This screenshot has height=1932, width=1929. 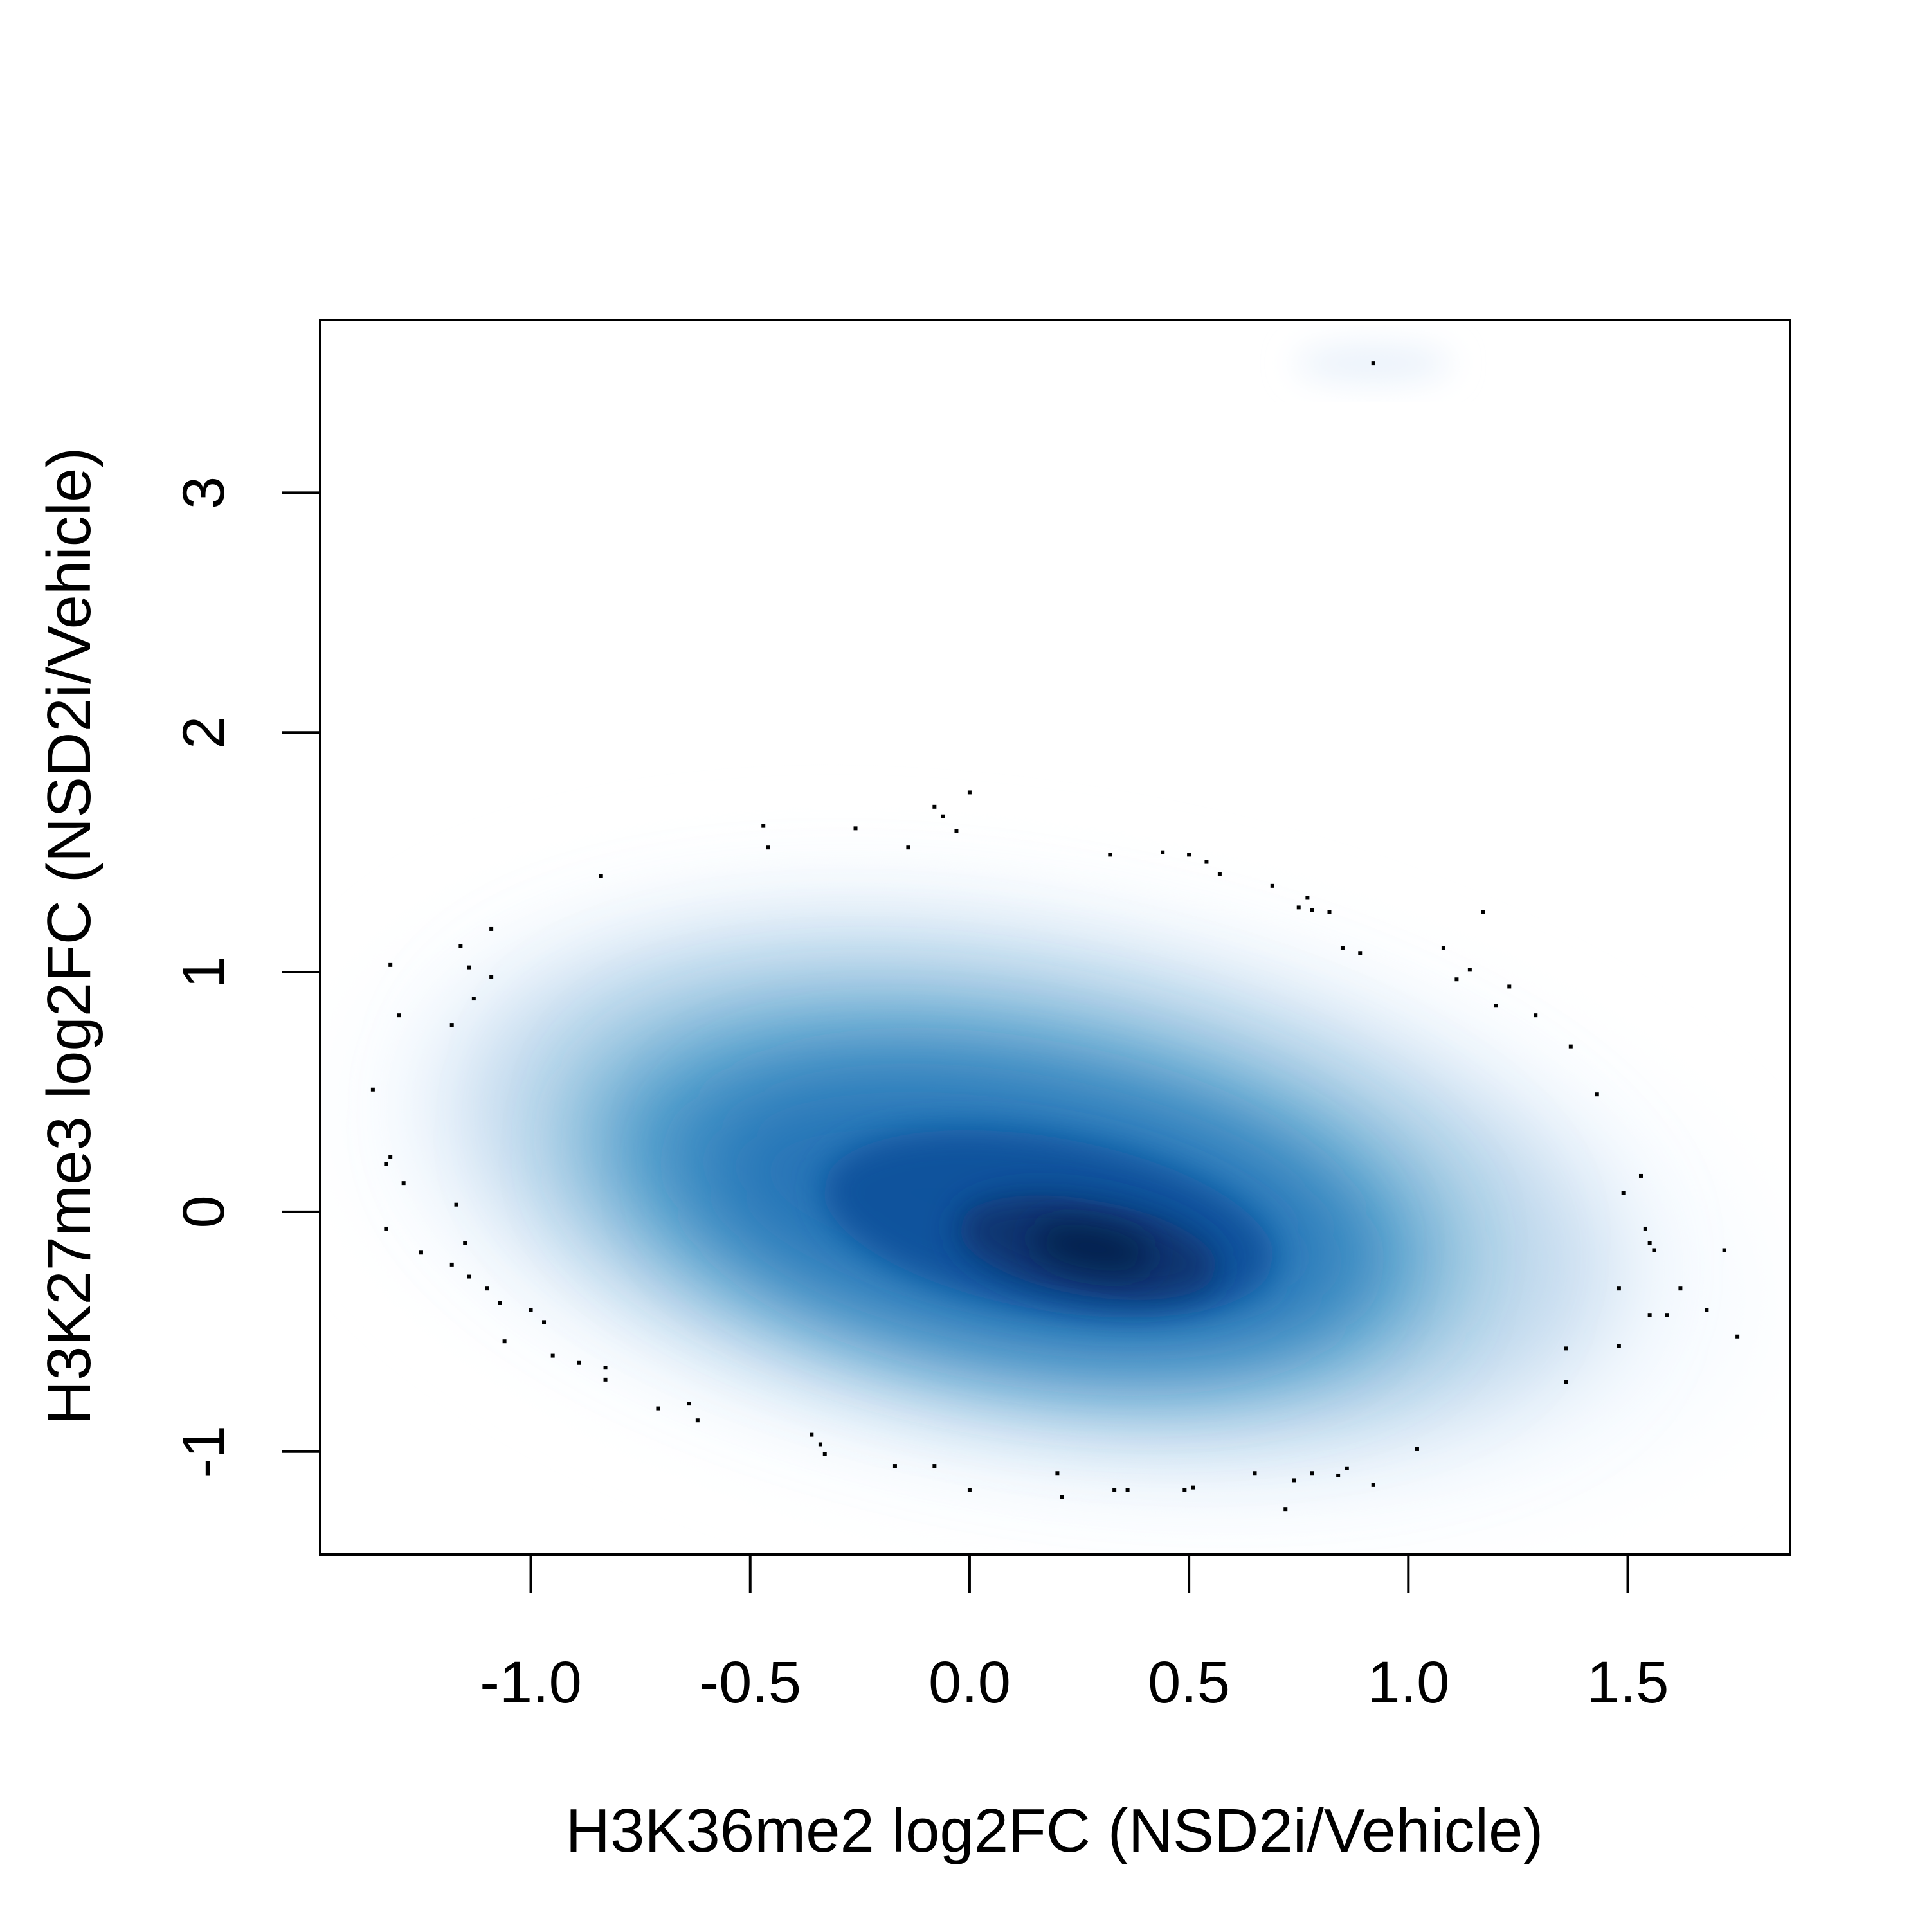 I want to click on x-tick-label-2: 0.0, so click(x=969, y=1682).